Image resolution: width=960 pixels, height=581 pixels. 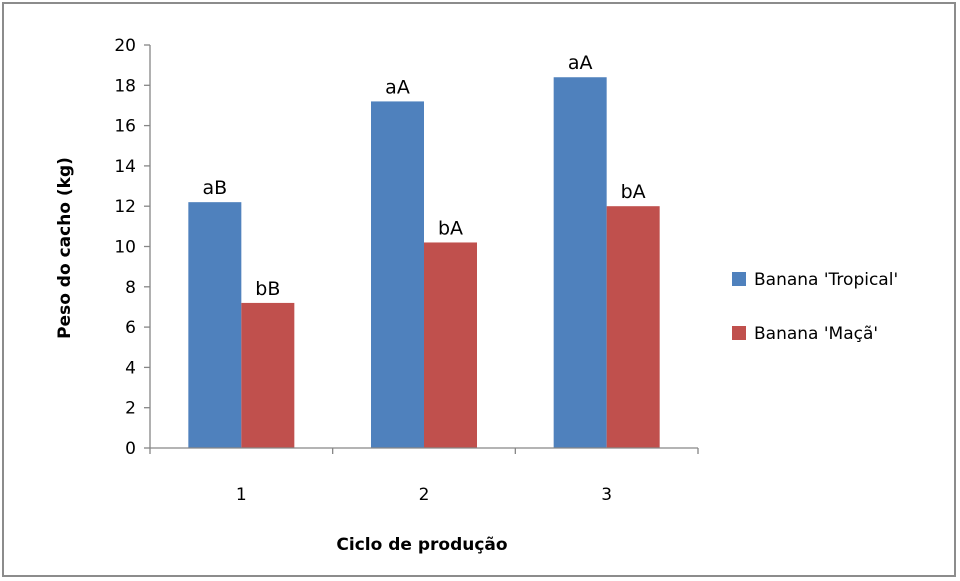 What do you see at coordinates (130, 328) in the screenshot?
I see `y-tick-label: 6` at bounding box center [130, 328].